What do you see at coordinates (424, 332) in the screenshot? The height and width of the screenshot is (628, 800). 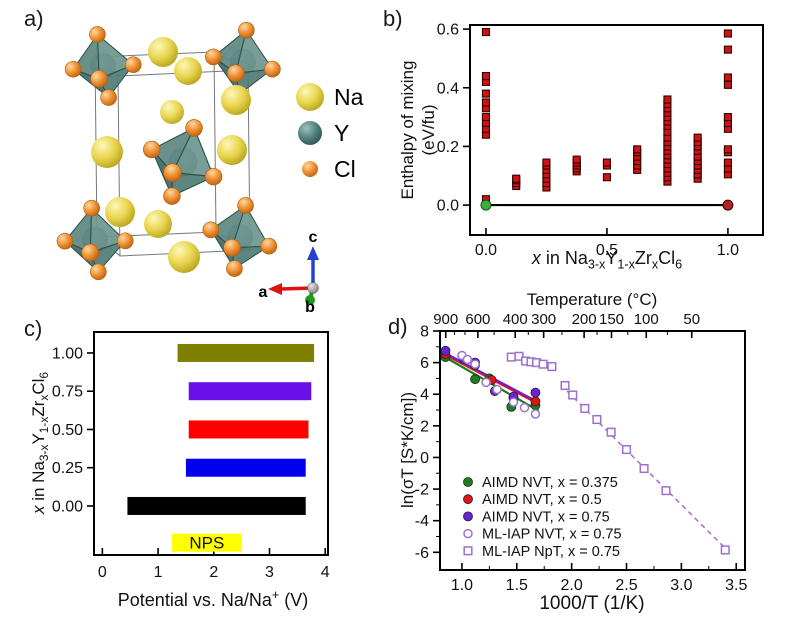 I see `d-y-tick: 8` at bounding box center [424, 332].